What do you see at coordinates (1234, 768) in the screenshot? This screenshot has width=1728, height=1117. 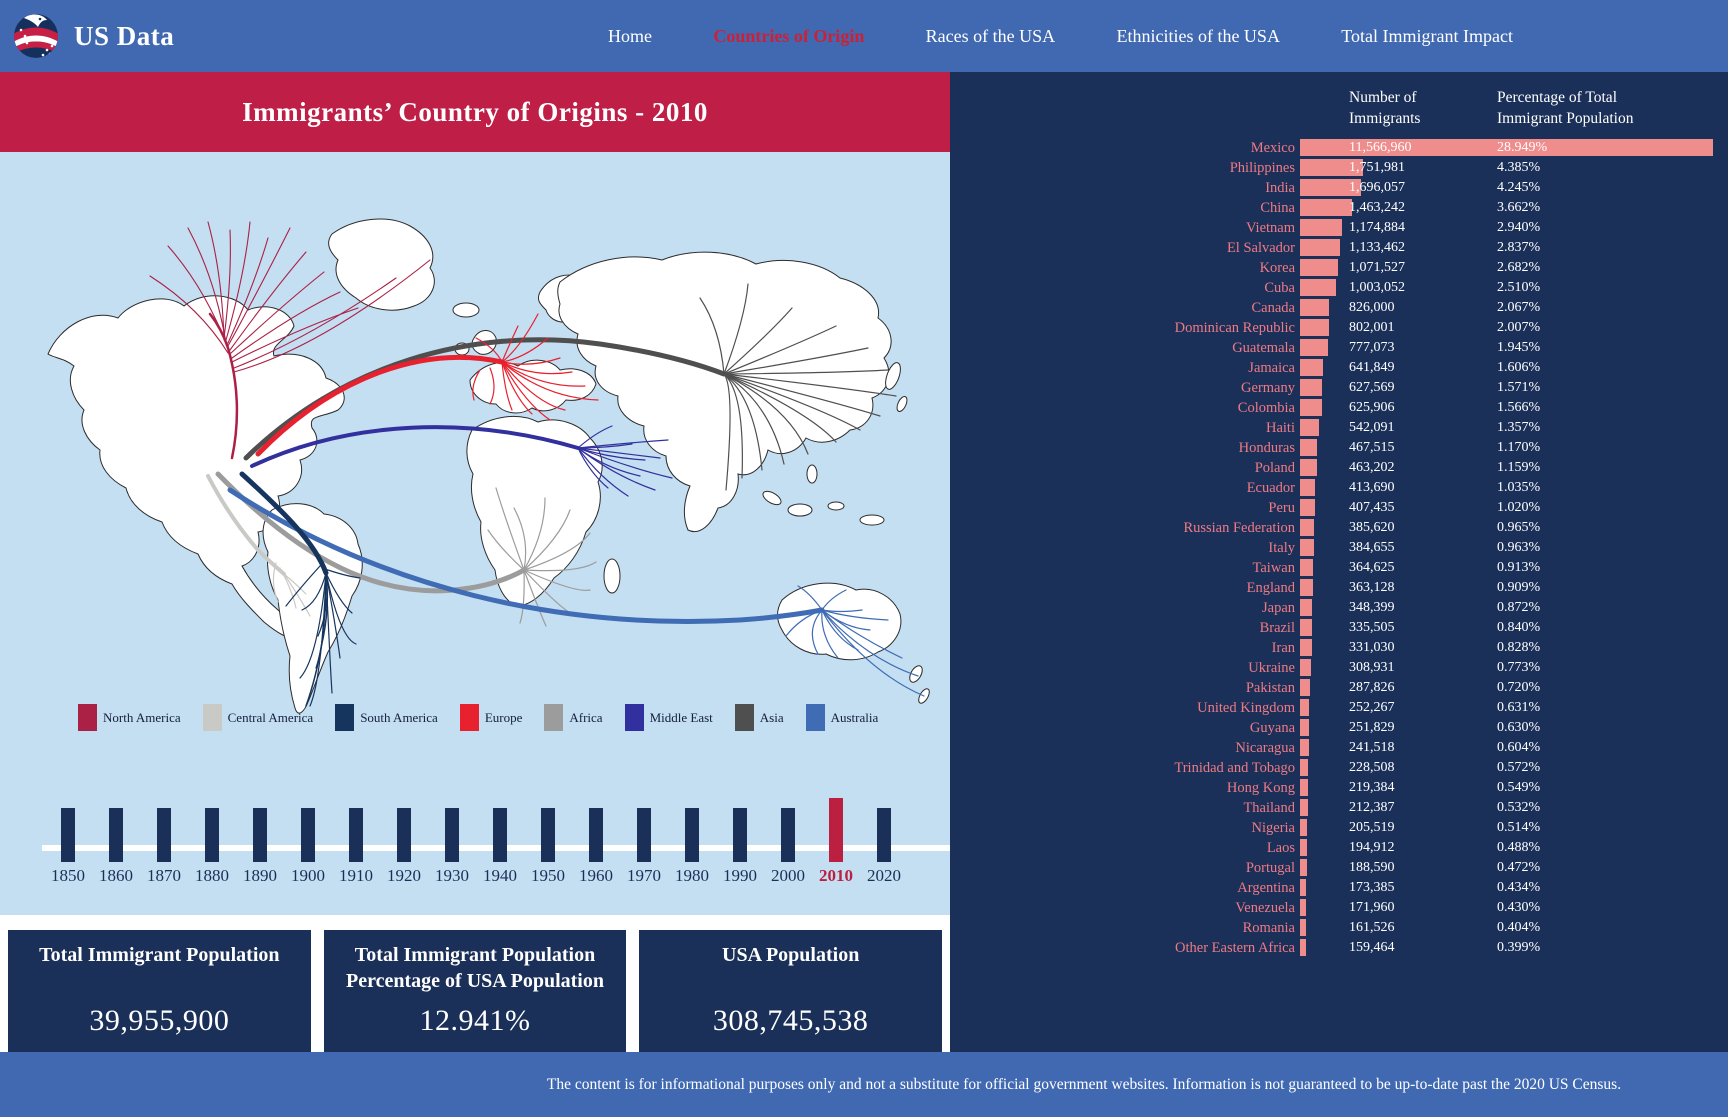 I see `country-label: Trinidad and Tobago` at bounding box center [1234, 768].